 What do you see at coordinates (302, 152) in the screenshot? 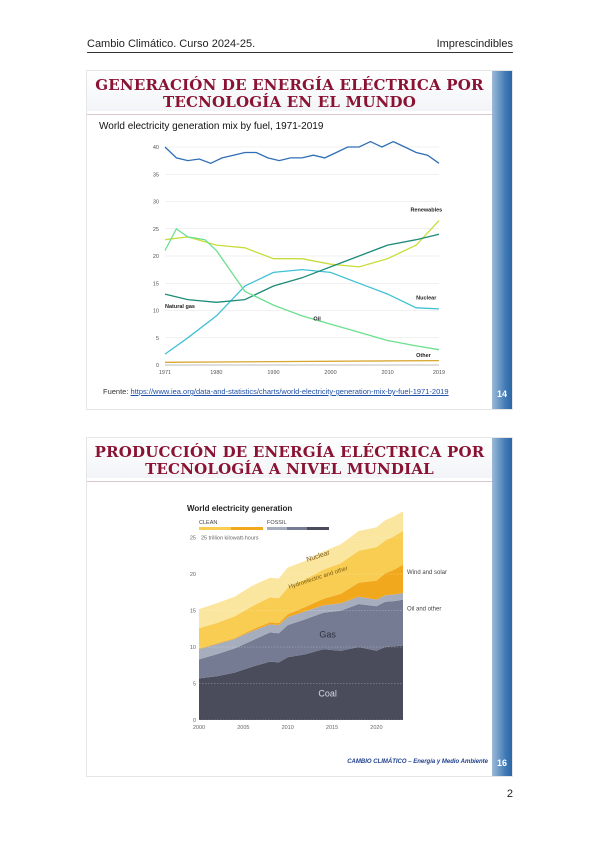
I see `series-line-coal` at bounding box center [302, 152].